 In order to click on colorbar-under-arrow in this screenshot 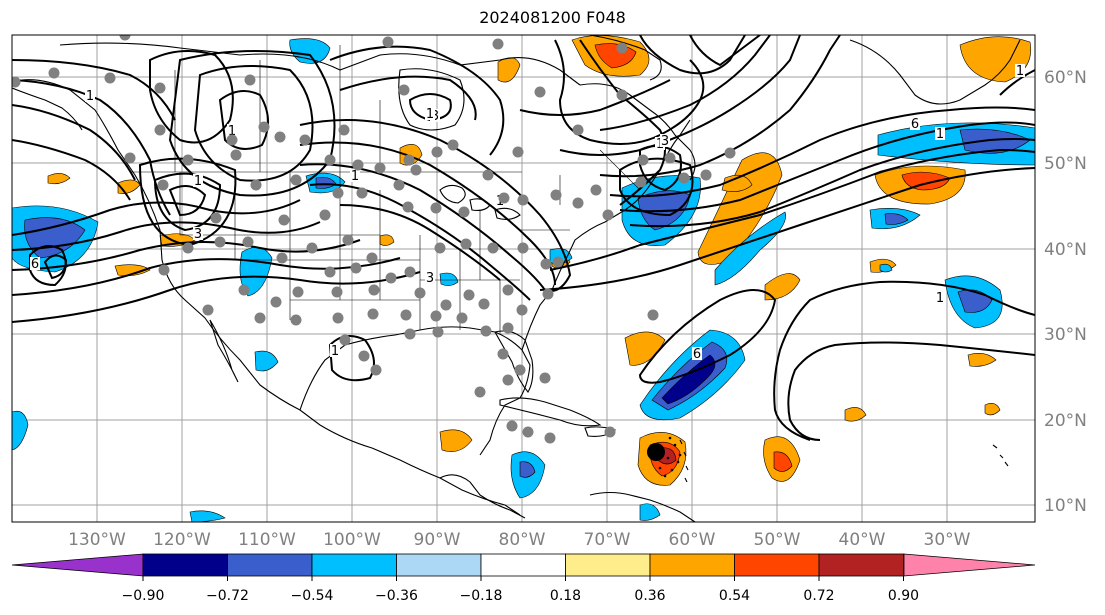, I will do `click(77, 565)`.